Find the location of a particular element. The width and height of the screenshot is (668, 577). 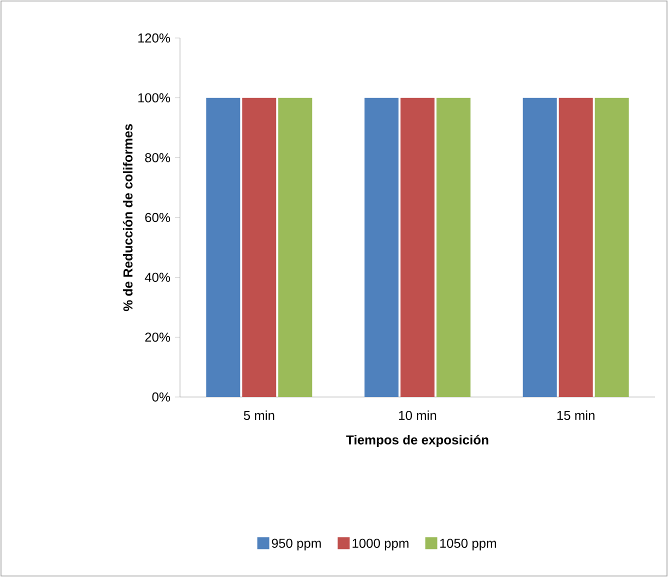

y-tick-label: 20% is located at coordinates (157, 337).